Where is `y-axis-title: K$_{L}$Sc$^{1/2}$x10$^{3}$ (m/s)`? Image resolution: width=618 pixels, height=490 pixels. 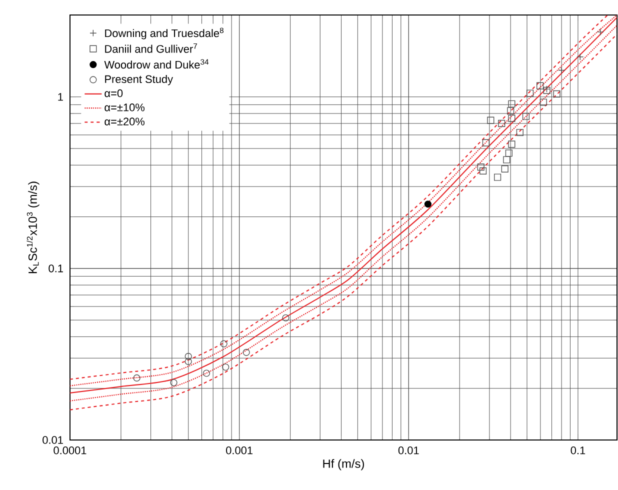
y-axis-title: K$_{L}$Sc$^{1/2}$x10$^{3}$ (m/s) is located at coordinates (33, 228).